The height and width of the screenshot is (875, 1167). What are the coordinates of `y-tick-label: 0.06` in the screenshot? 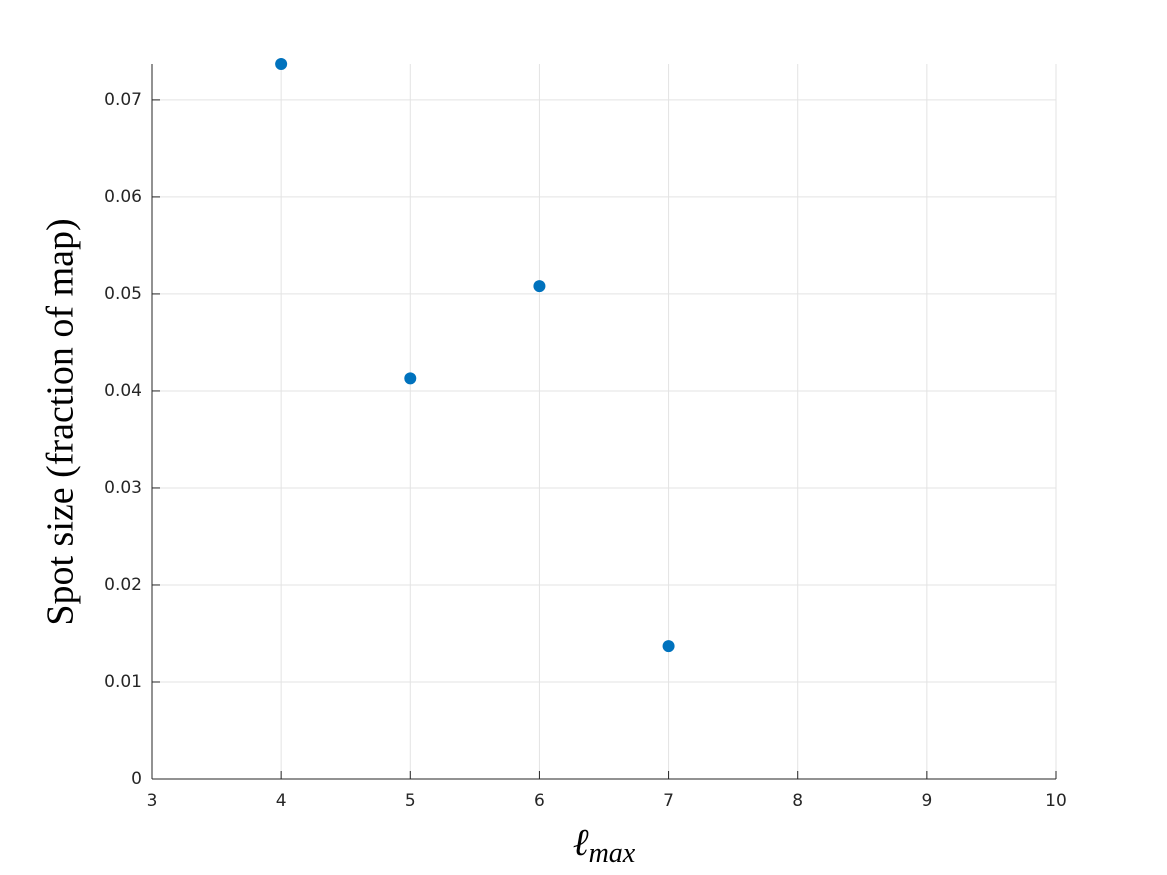 It's located at (123, 197).